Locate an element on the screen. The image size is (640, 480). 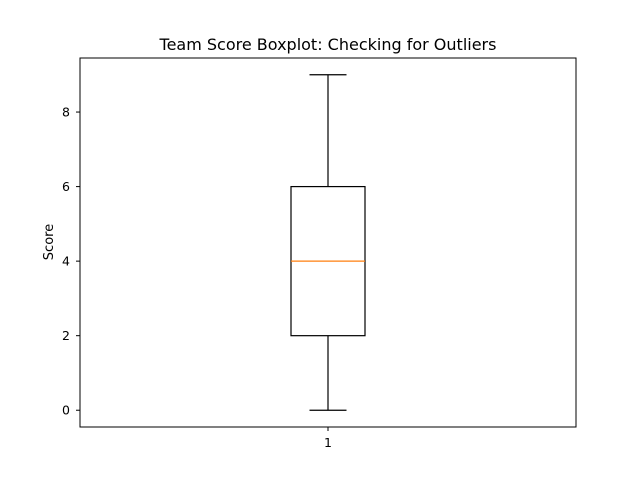
x-axis: 1 is located at coordinates (328, 438).